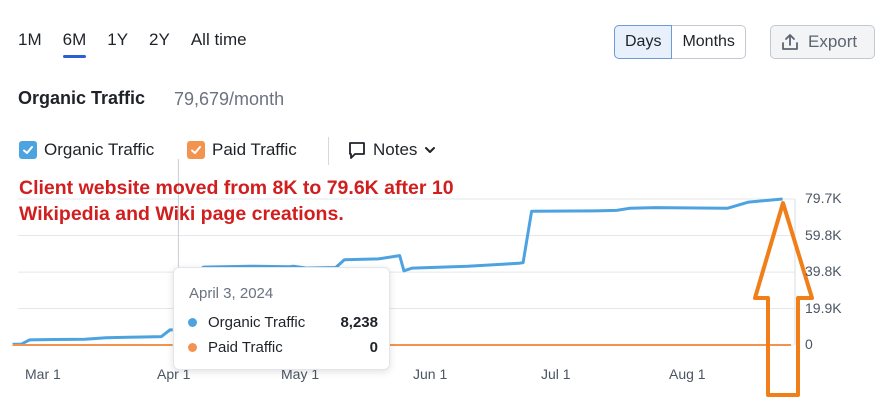 Image resolution: width=895 pixels, height=405 pixels. I want to click on up-arrow-annotation, so click(783, 299).